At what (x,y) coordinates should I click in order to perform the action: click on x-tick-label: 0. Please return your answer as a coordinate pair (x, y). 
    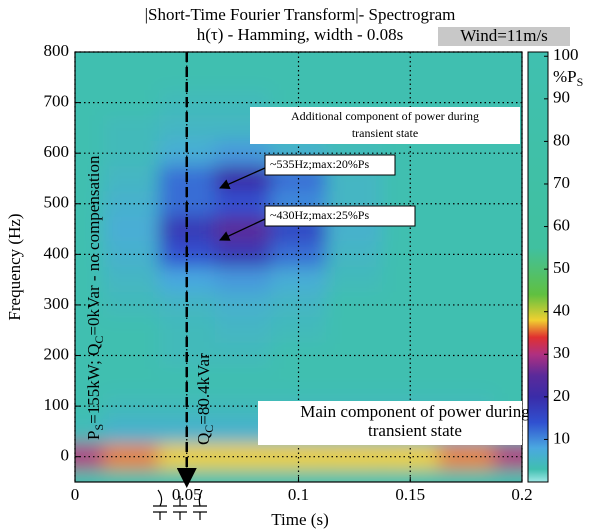
    Looking at the image, I should click on (75, 494).